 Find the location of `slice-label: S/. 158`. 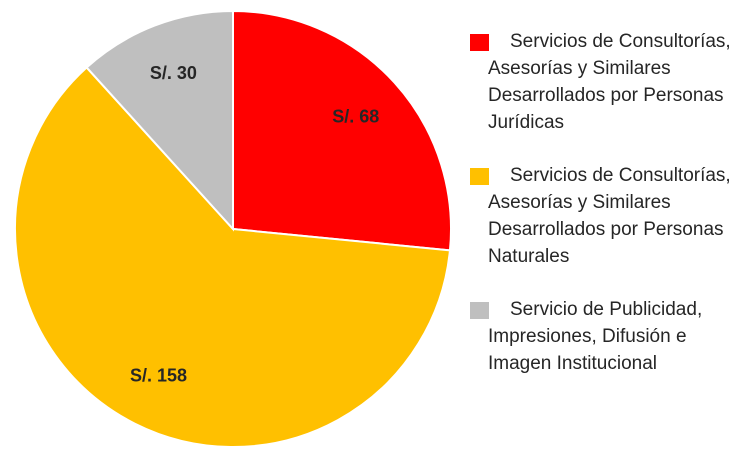

slice-label: S/. 158 is located at coordinates (158, 376).